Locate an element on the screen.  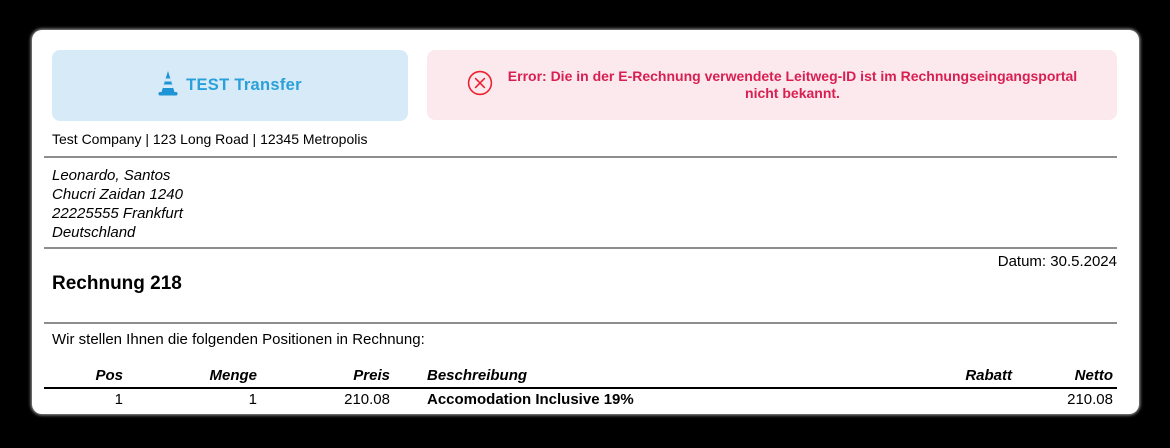
test-transfer-label: TEST Transfer is located at coordinates (244, 85).